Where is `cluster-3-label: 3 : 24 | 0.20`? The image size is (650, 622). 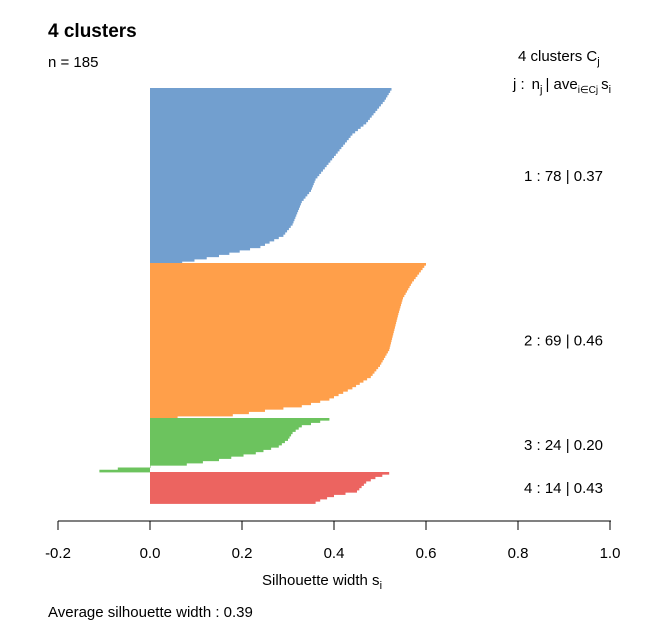
cluster-3-label: 3 : 24 | 0.20 is located at coordinates (563, 445).